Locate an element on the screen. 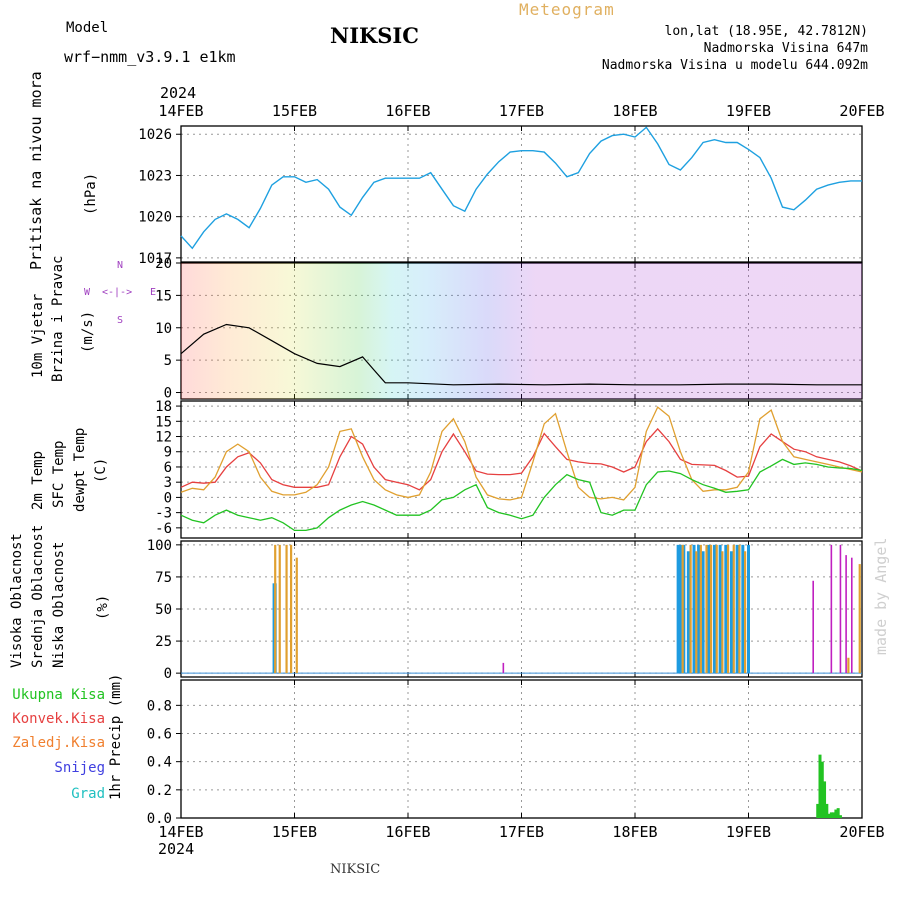 This screenshot has height=900, width=900. y-tick-label: 12 is located at coordinates (163, 438).